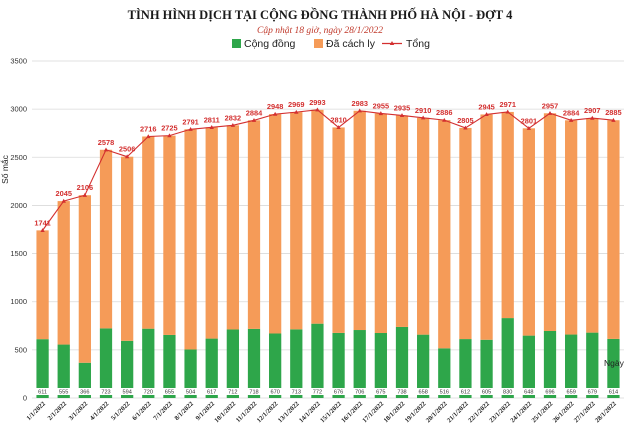  Describe the element at coordinates (79, 411) in the screenshot. I see `x-tick-label: 3/1/2022` at that location.